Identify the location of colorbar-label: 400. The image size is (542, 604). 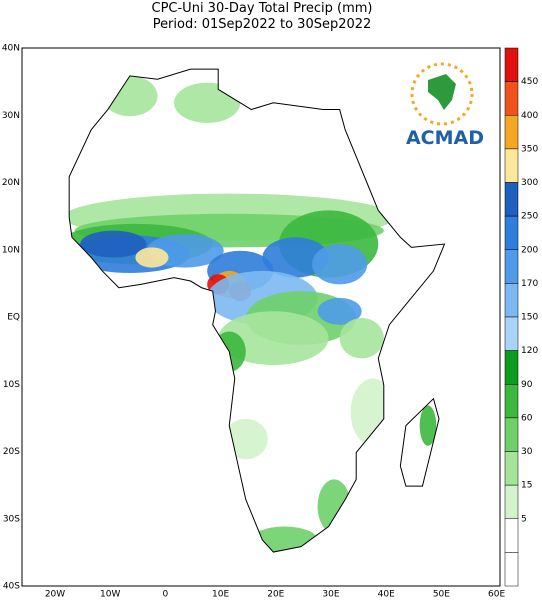
(529, 116).